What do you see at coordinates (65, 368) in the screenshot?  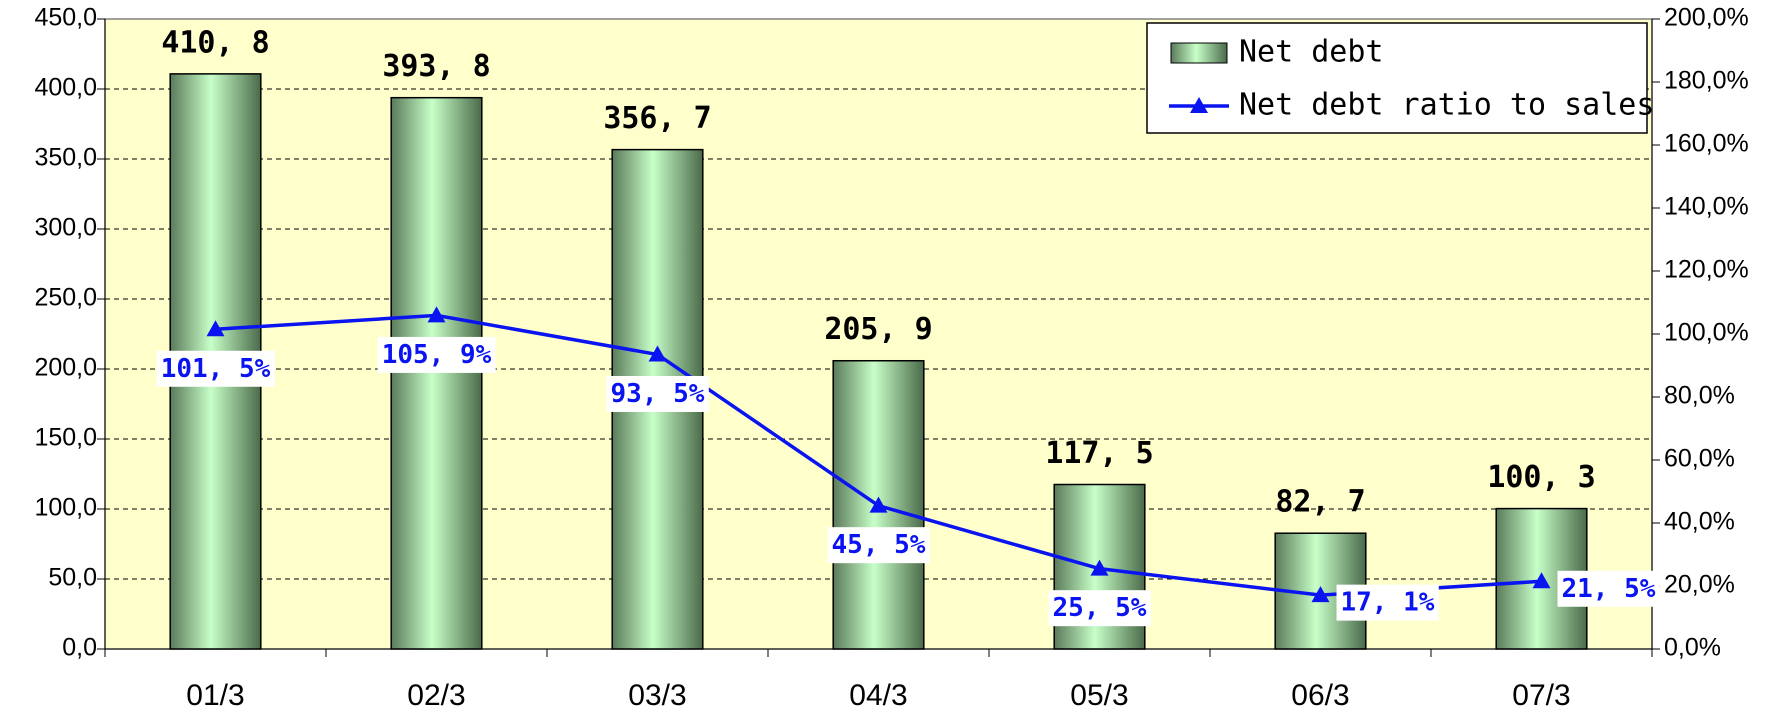 I see `y-tick-label: 200,0` at bounding box center [65, 368].